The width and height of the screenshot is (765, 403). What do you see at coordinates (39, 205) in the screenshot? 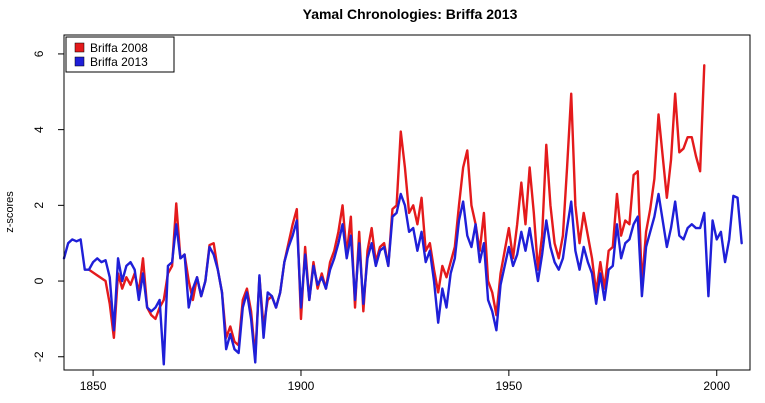
I see `y-tick-label: 2` at bounding box center [39, 205].